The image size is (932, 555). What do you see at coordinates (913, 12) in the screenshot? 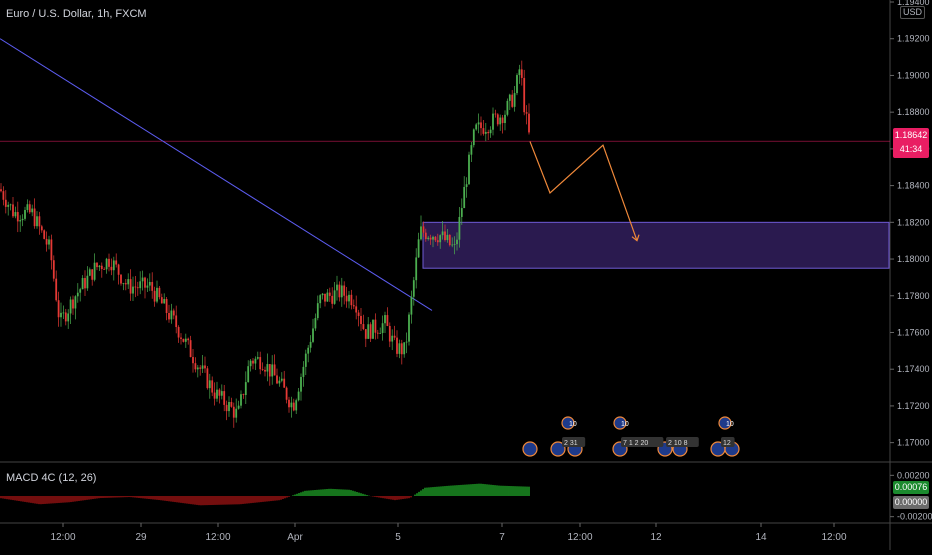
I see `currency-unit: USD` at bounding box center [913, 12].